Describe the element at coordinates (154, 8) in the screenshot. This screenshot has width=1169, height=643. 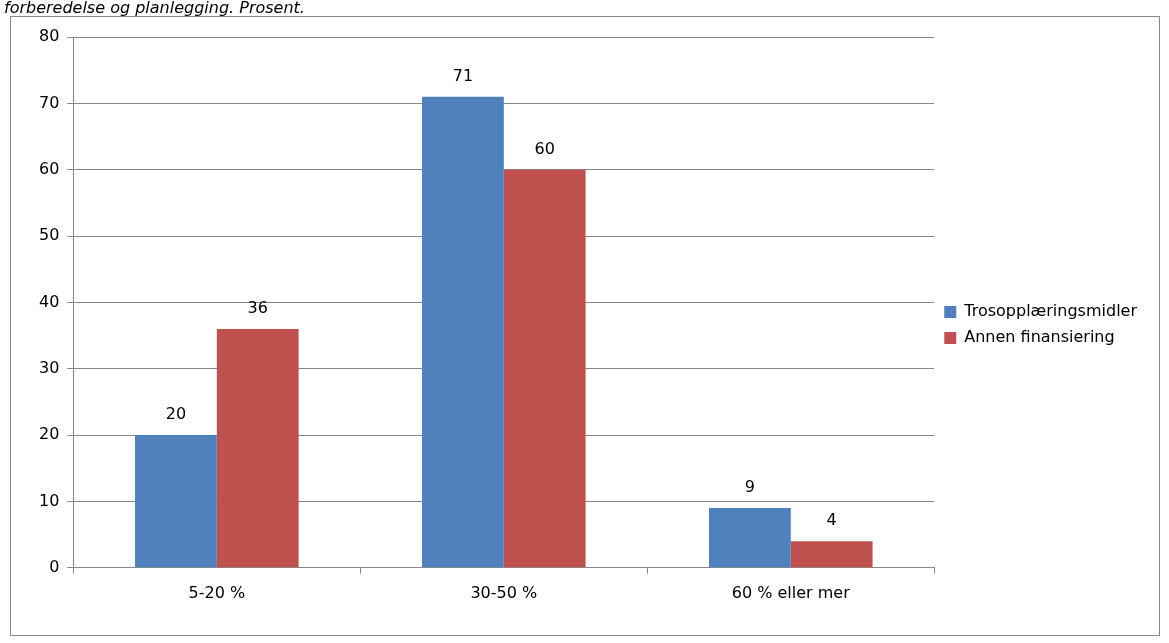
I see `chart-title: forberedelse og planlegging. Prosent.` at that location.